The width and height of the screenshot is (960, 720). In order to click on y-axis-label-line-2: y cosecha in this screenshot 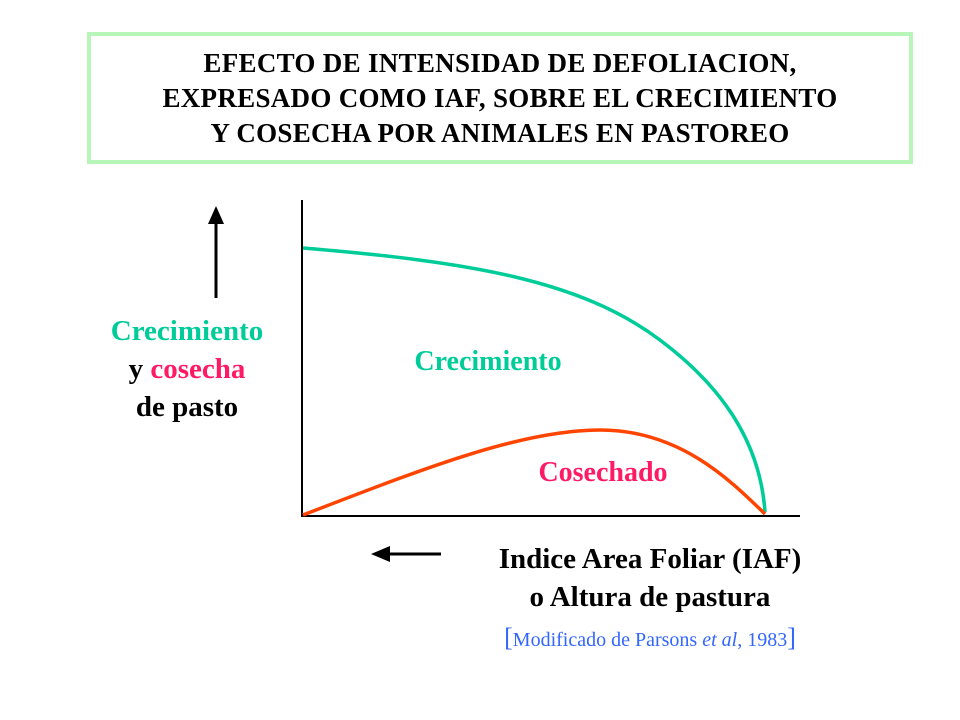, I will do `click(187, 369)`.